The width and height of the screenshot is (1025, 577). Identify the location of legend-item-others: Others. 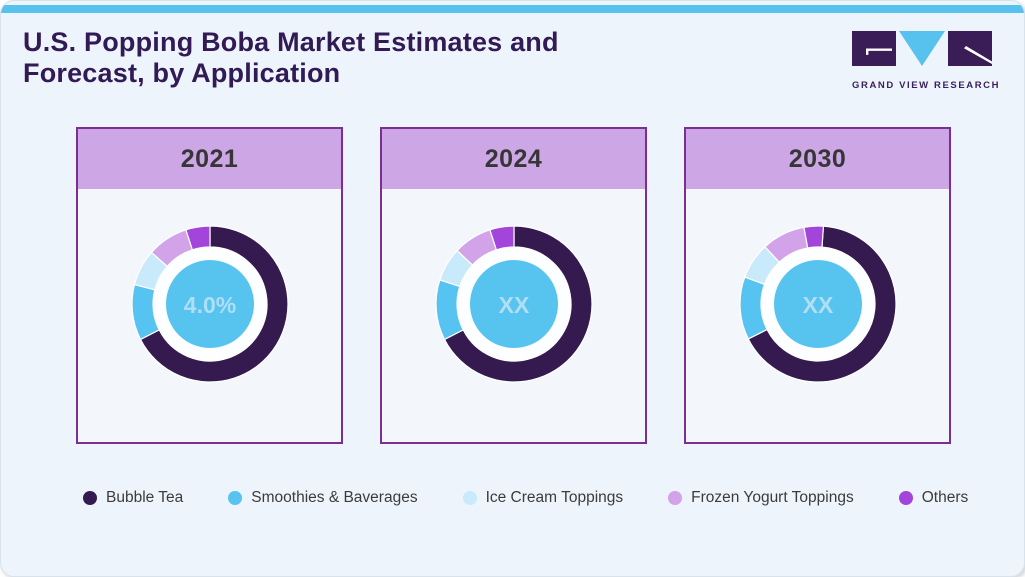
(933, 498).